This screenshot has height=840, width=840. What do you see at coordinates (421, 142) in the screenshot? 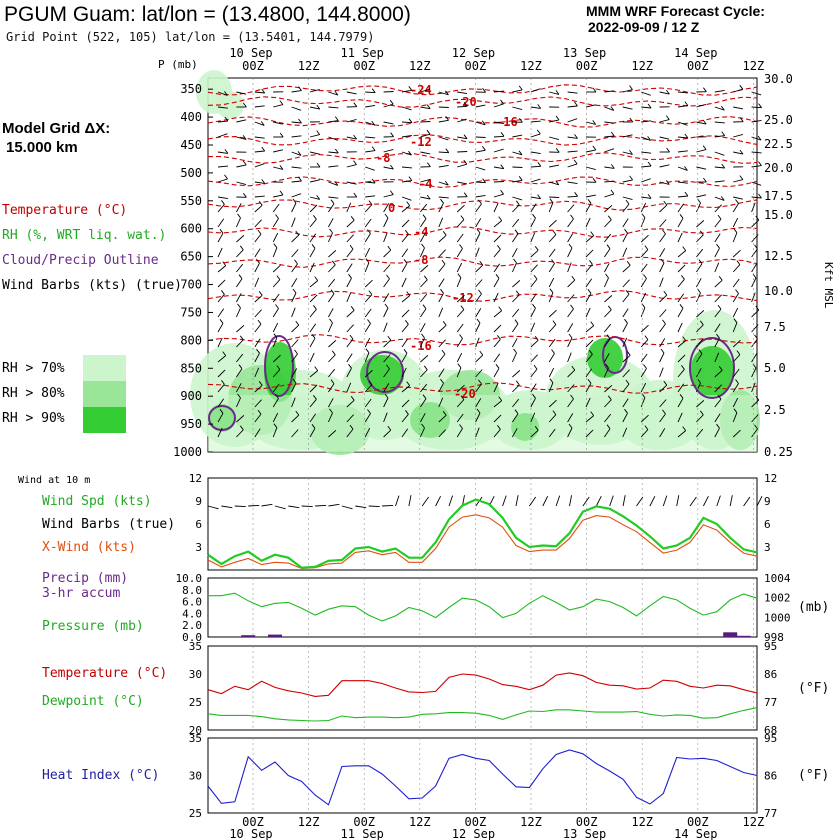
I see `temperature-contour-label-3: -12` at bounding box center [421, 142].